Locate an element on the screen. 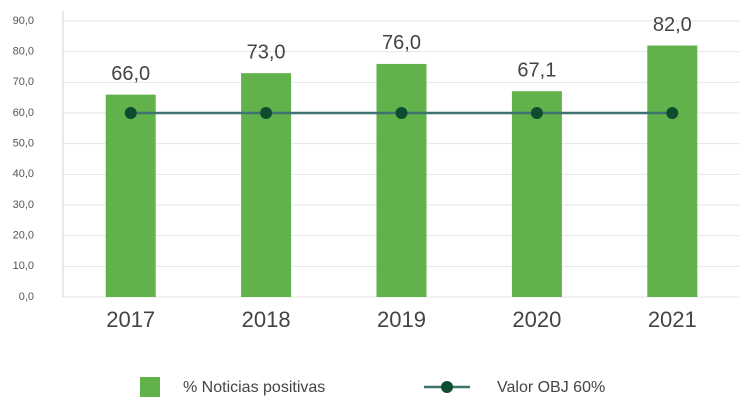  legend-swatch is located at coordinates (150, 387).